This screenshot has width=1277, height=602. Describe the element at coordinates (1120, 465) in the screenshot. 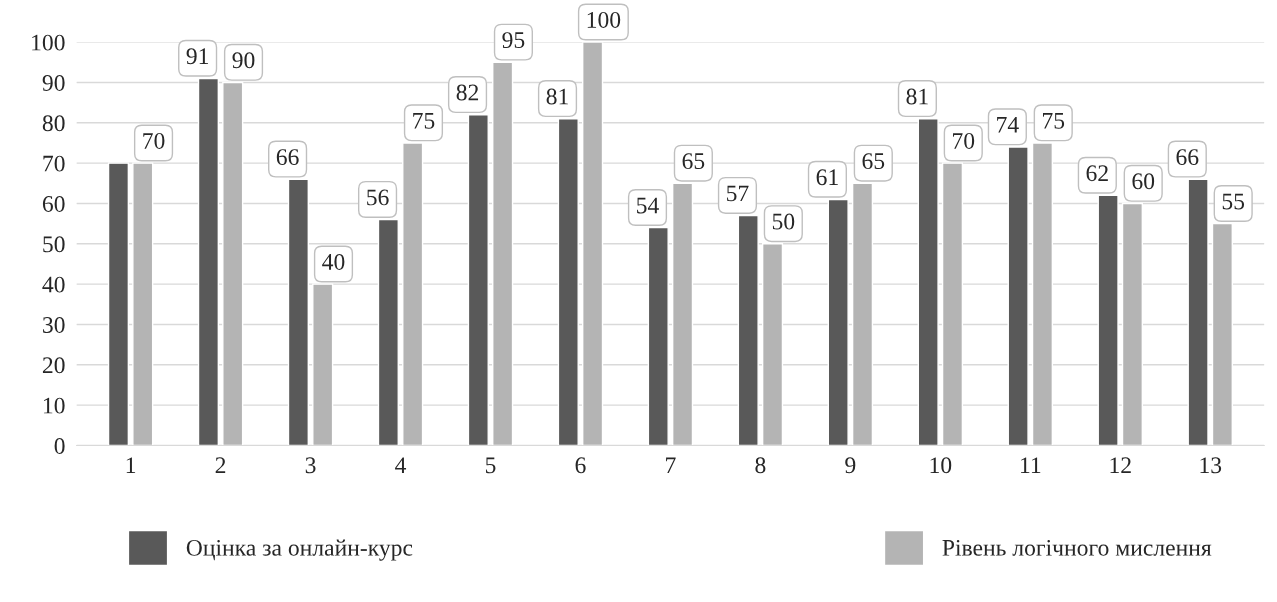

I see `x-tick-label: 12` at that location.